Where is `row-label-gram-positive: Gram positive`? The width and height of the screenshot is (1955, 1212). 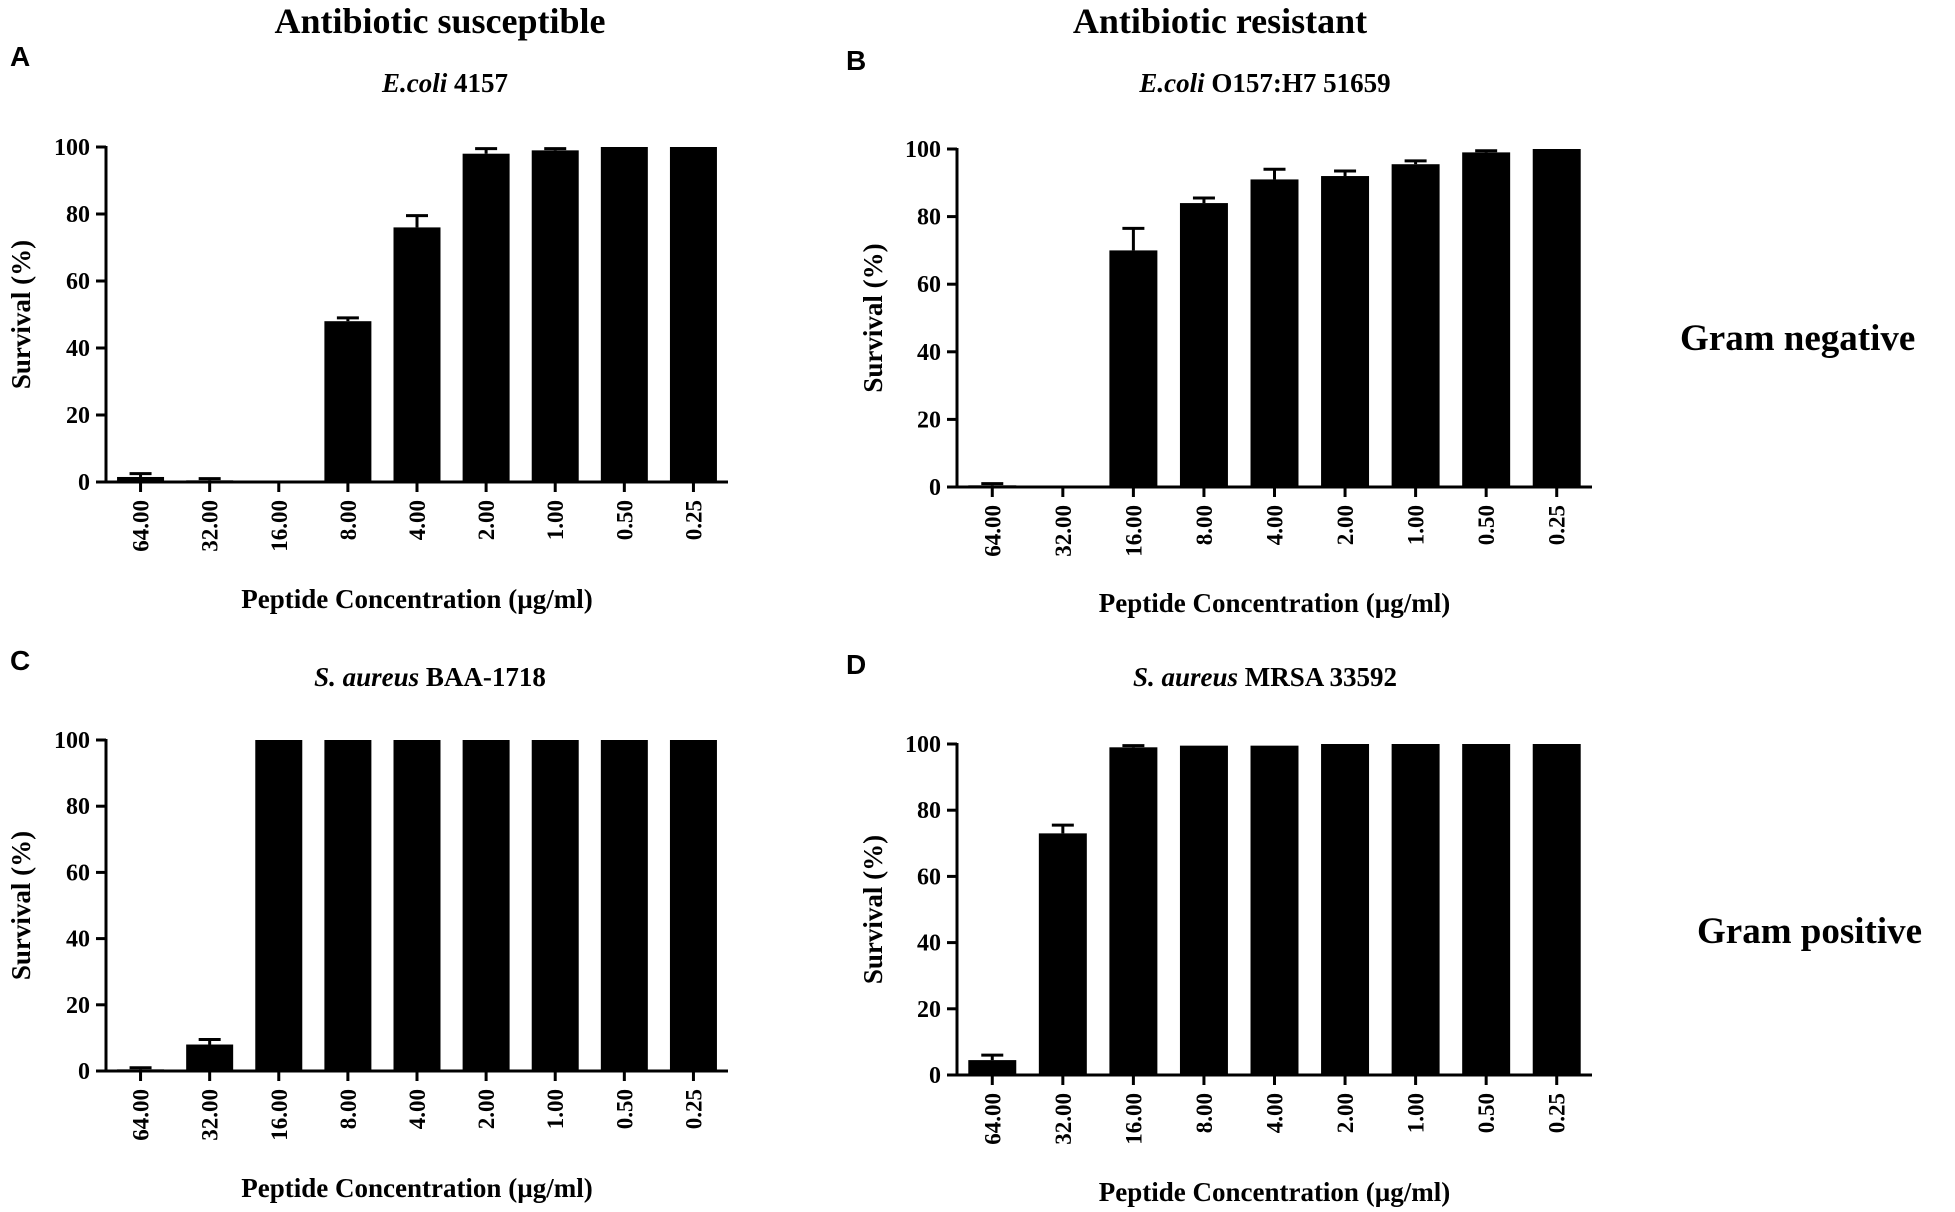 row-label-gram-positive: Gram positive is located at coordinates (1810, 931).